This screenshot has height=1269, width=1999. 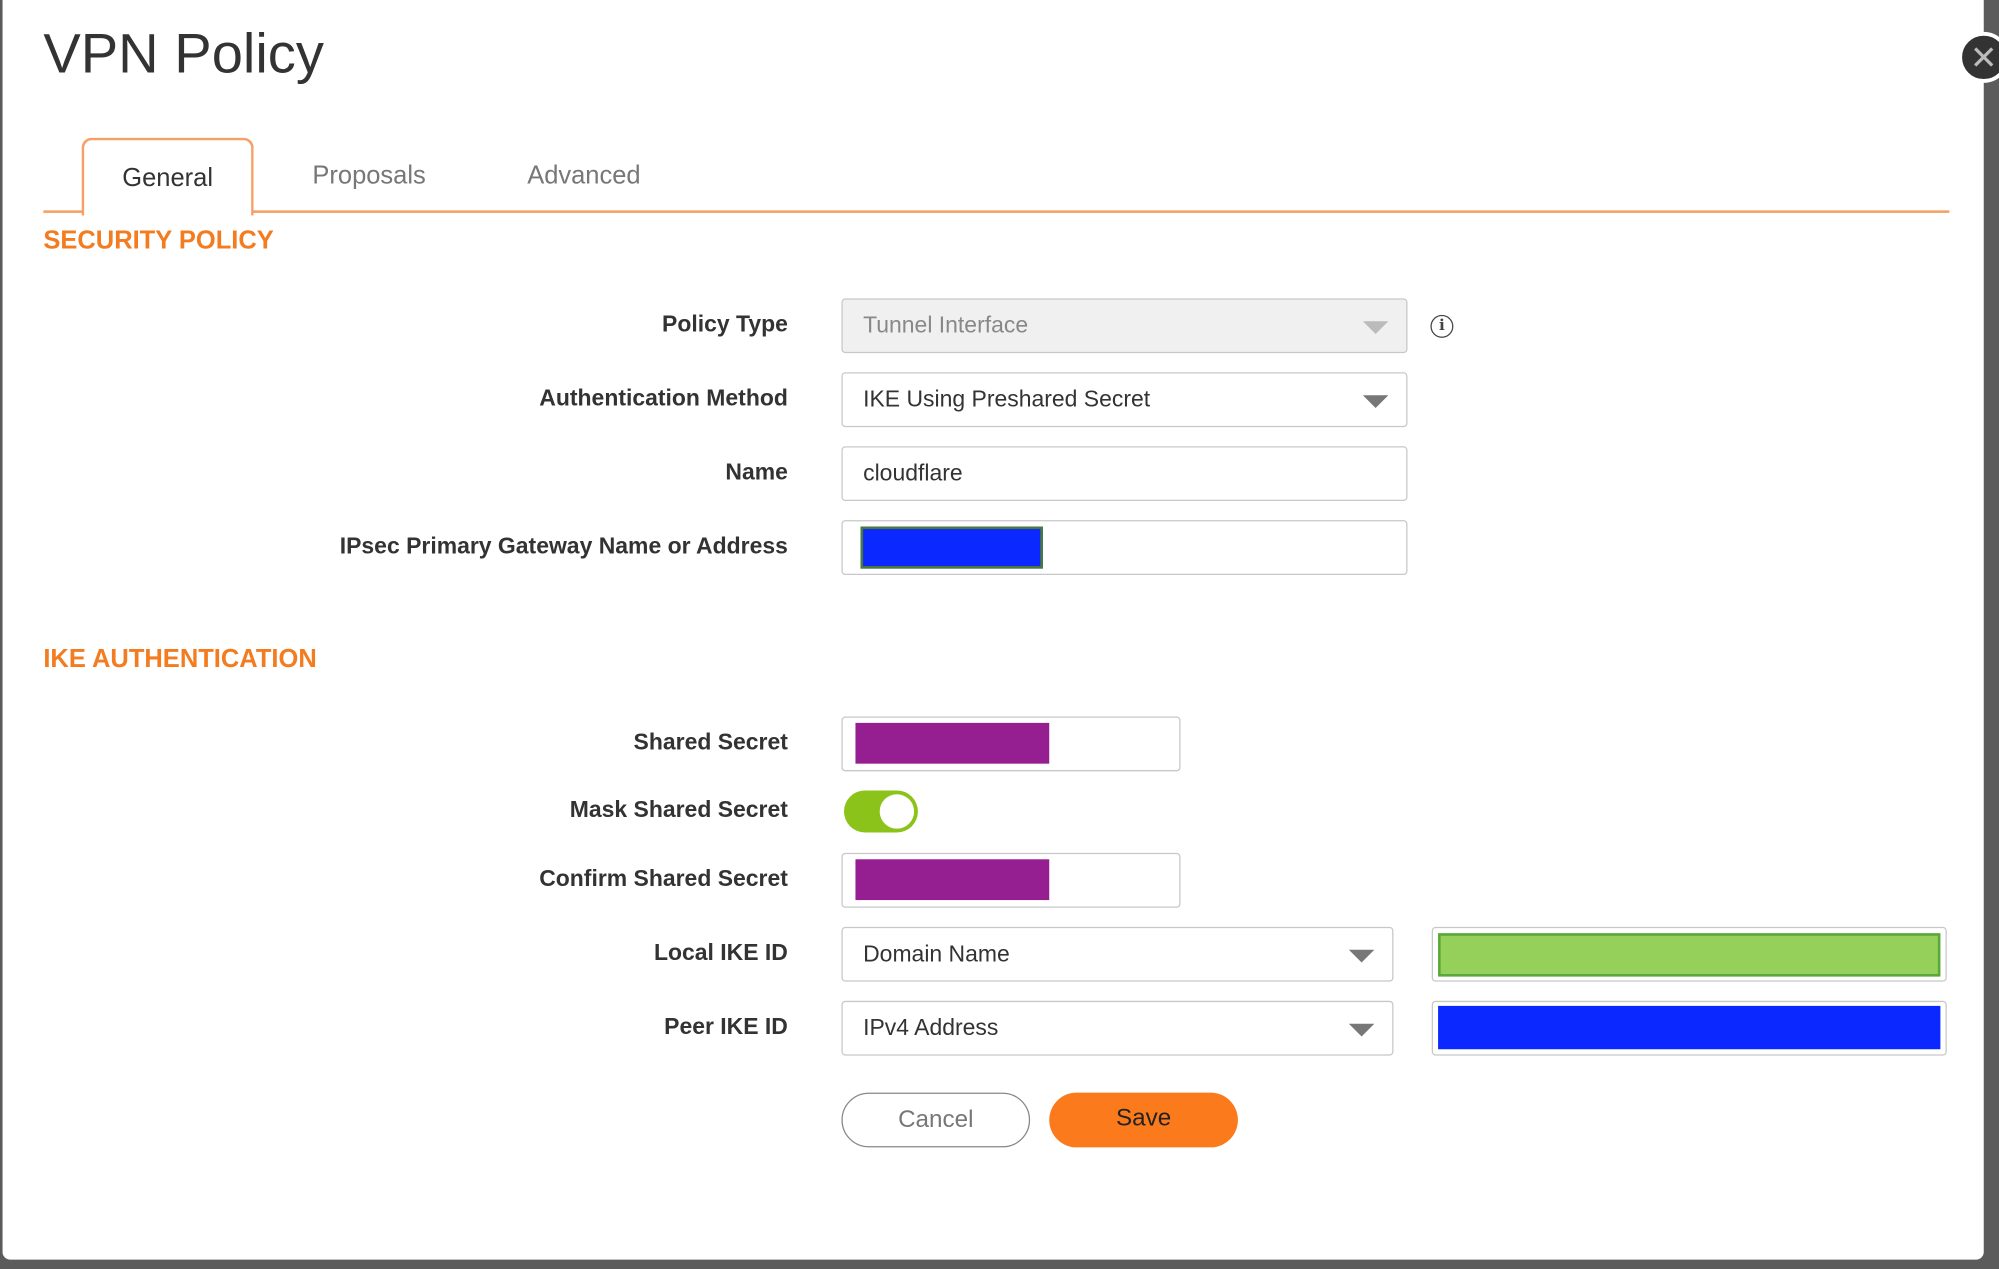 I want to click on name-input: cloudflare, so click(x=1124, y=474).